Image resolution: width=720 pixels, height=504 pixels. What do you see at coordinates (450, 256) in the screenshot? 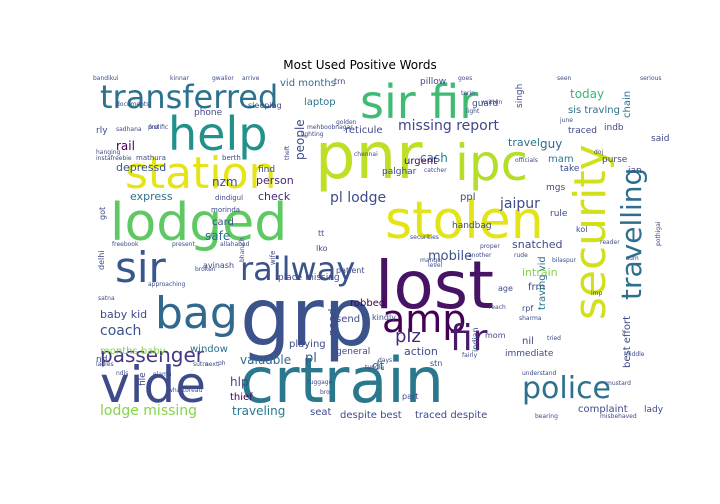
I see `word-mobile: mobile` at bounding box center [450, 256].